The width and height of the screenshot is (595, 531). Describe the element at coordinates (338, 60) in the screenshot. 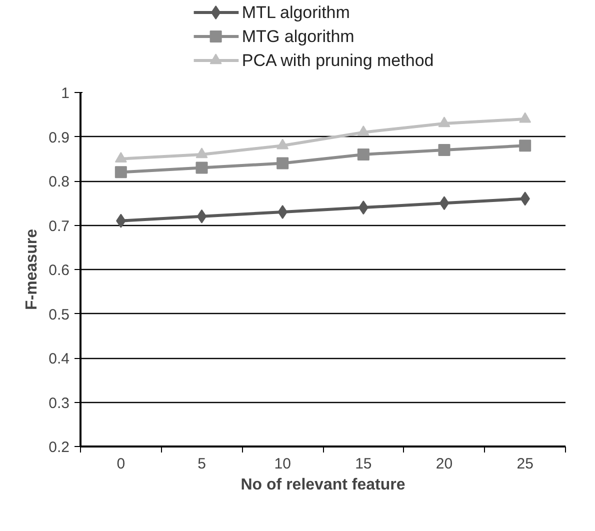

I see `legend-label: PCA with pruning method` at that location.